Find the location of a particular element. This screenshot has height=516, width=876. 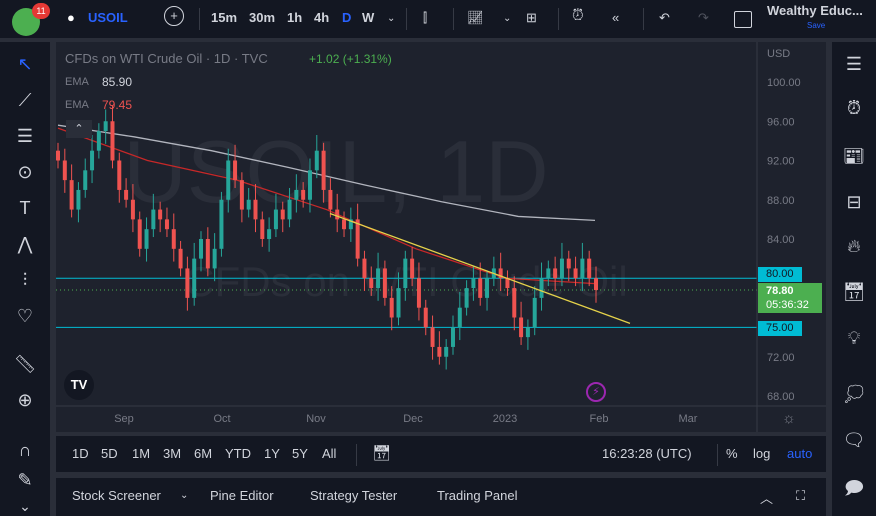

save-button: Save is located at coordinates (816, 25).